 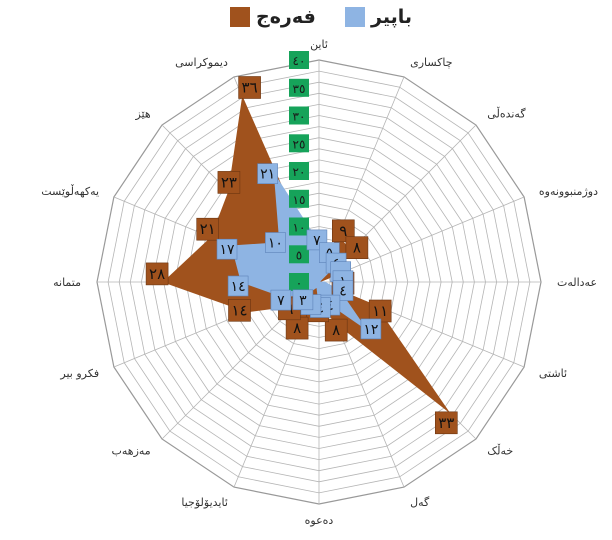 I want to click on radial-tick-label: ٢٥, so click(x=299, y=144).